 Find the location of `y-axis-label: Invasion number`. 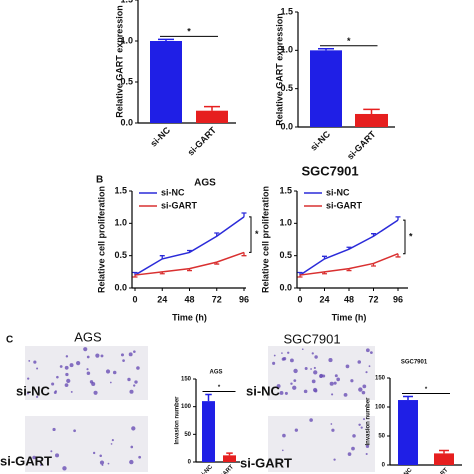

y-axis-label: Invasion number is located at coordinates (369, 421).